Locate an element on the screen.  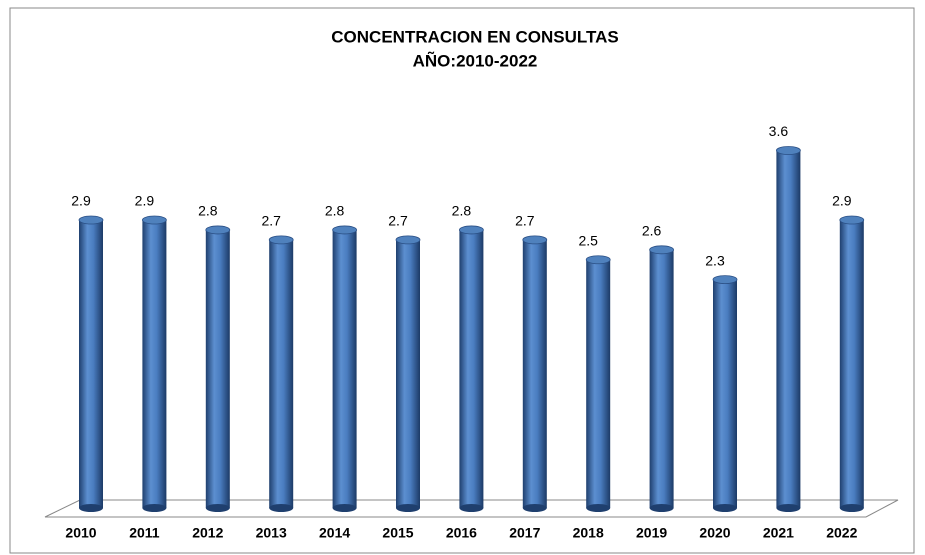
x-tick-label: 2020 is located at coordinates (714, 533).